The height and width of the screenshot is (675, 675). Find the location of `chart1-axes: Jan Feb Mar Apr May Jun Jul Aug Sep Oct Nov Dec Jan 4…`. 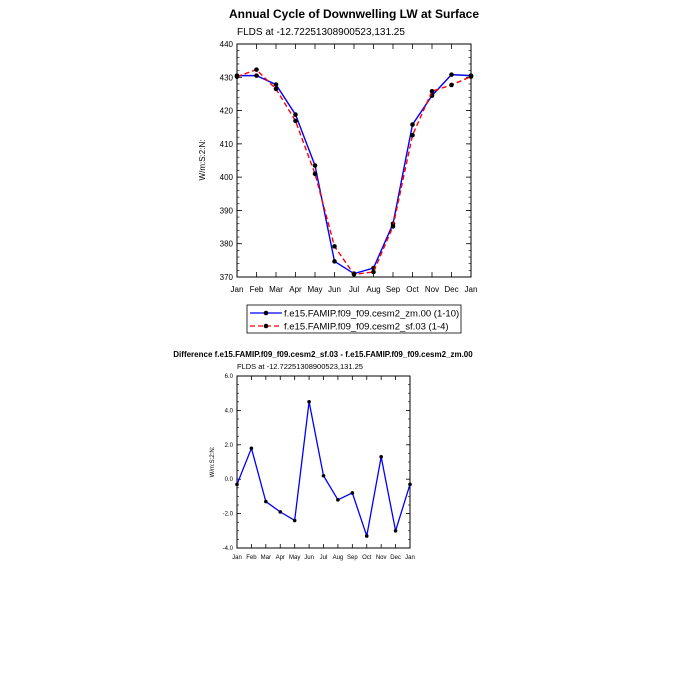

chart1-axes: Jan Feb Mar Apr May Jun Jul Aug Sep Oct Nov Dec Jan 4… is located at coordinates (349, 167).